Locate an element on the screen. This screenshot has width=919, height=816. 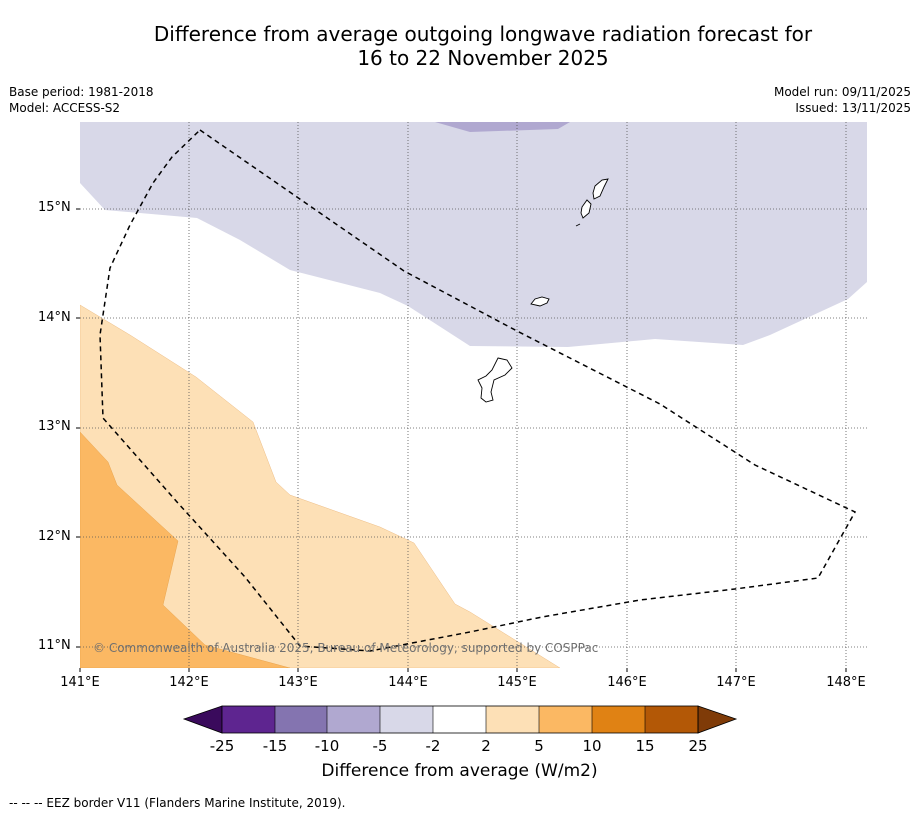
lat-label-14n: 14°N is located at coordinates (54, 317).